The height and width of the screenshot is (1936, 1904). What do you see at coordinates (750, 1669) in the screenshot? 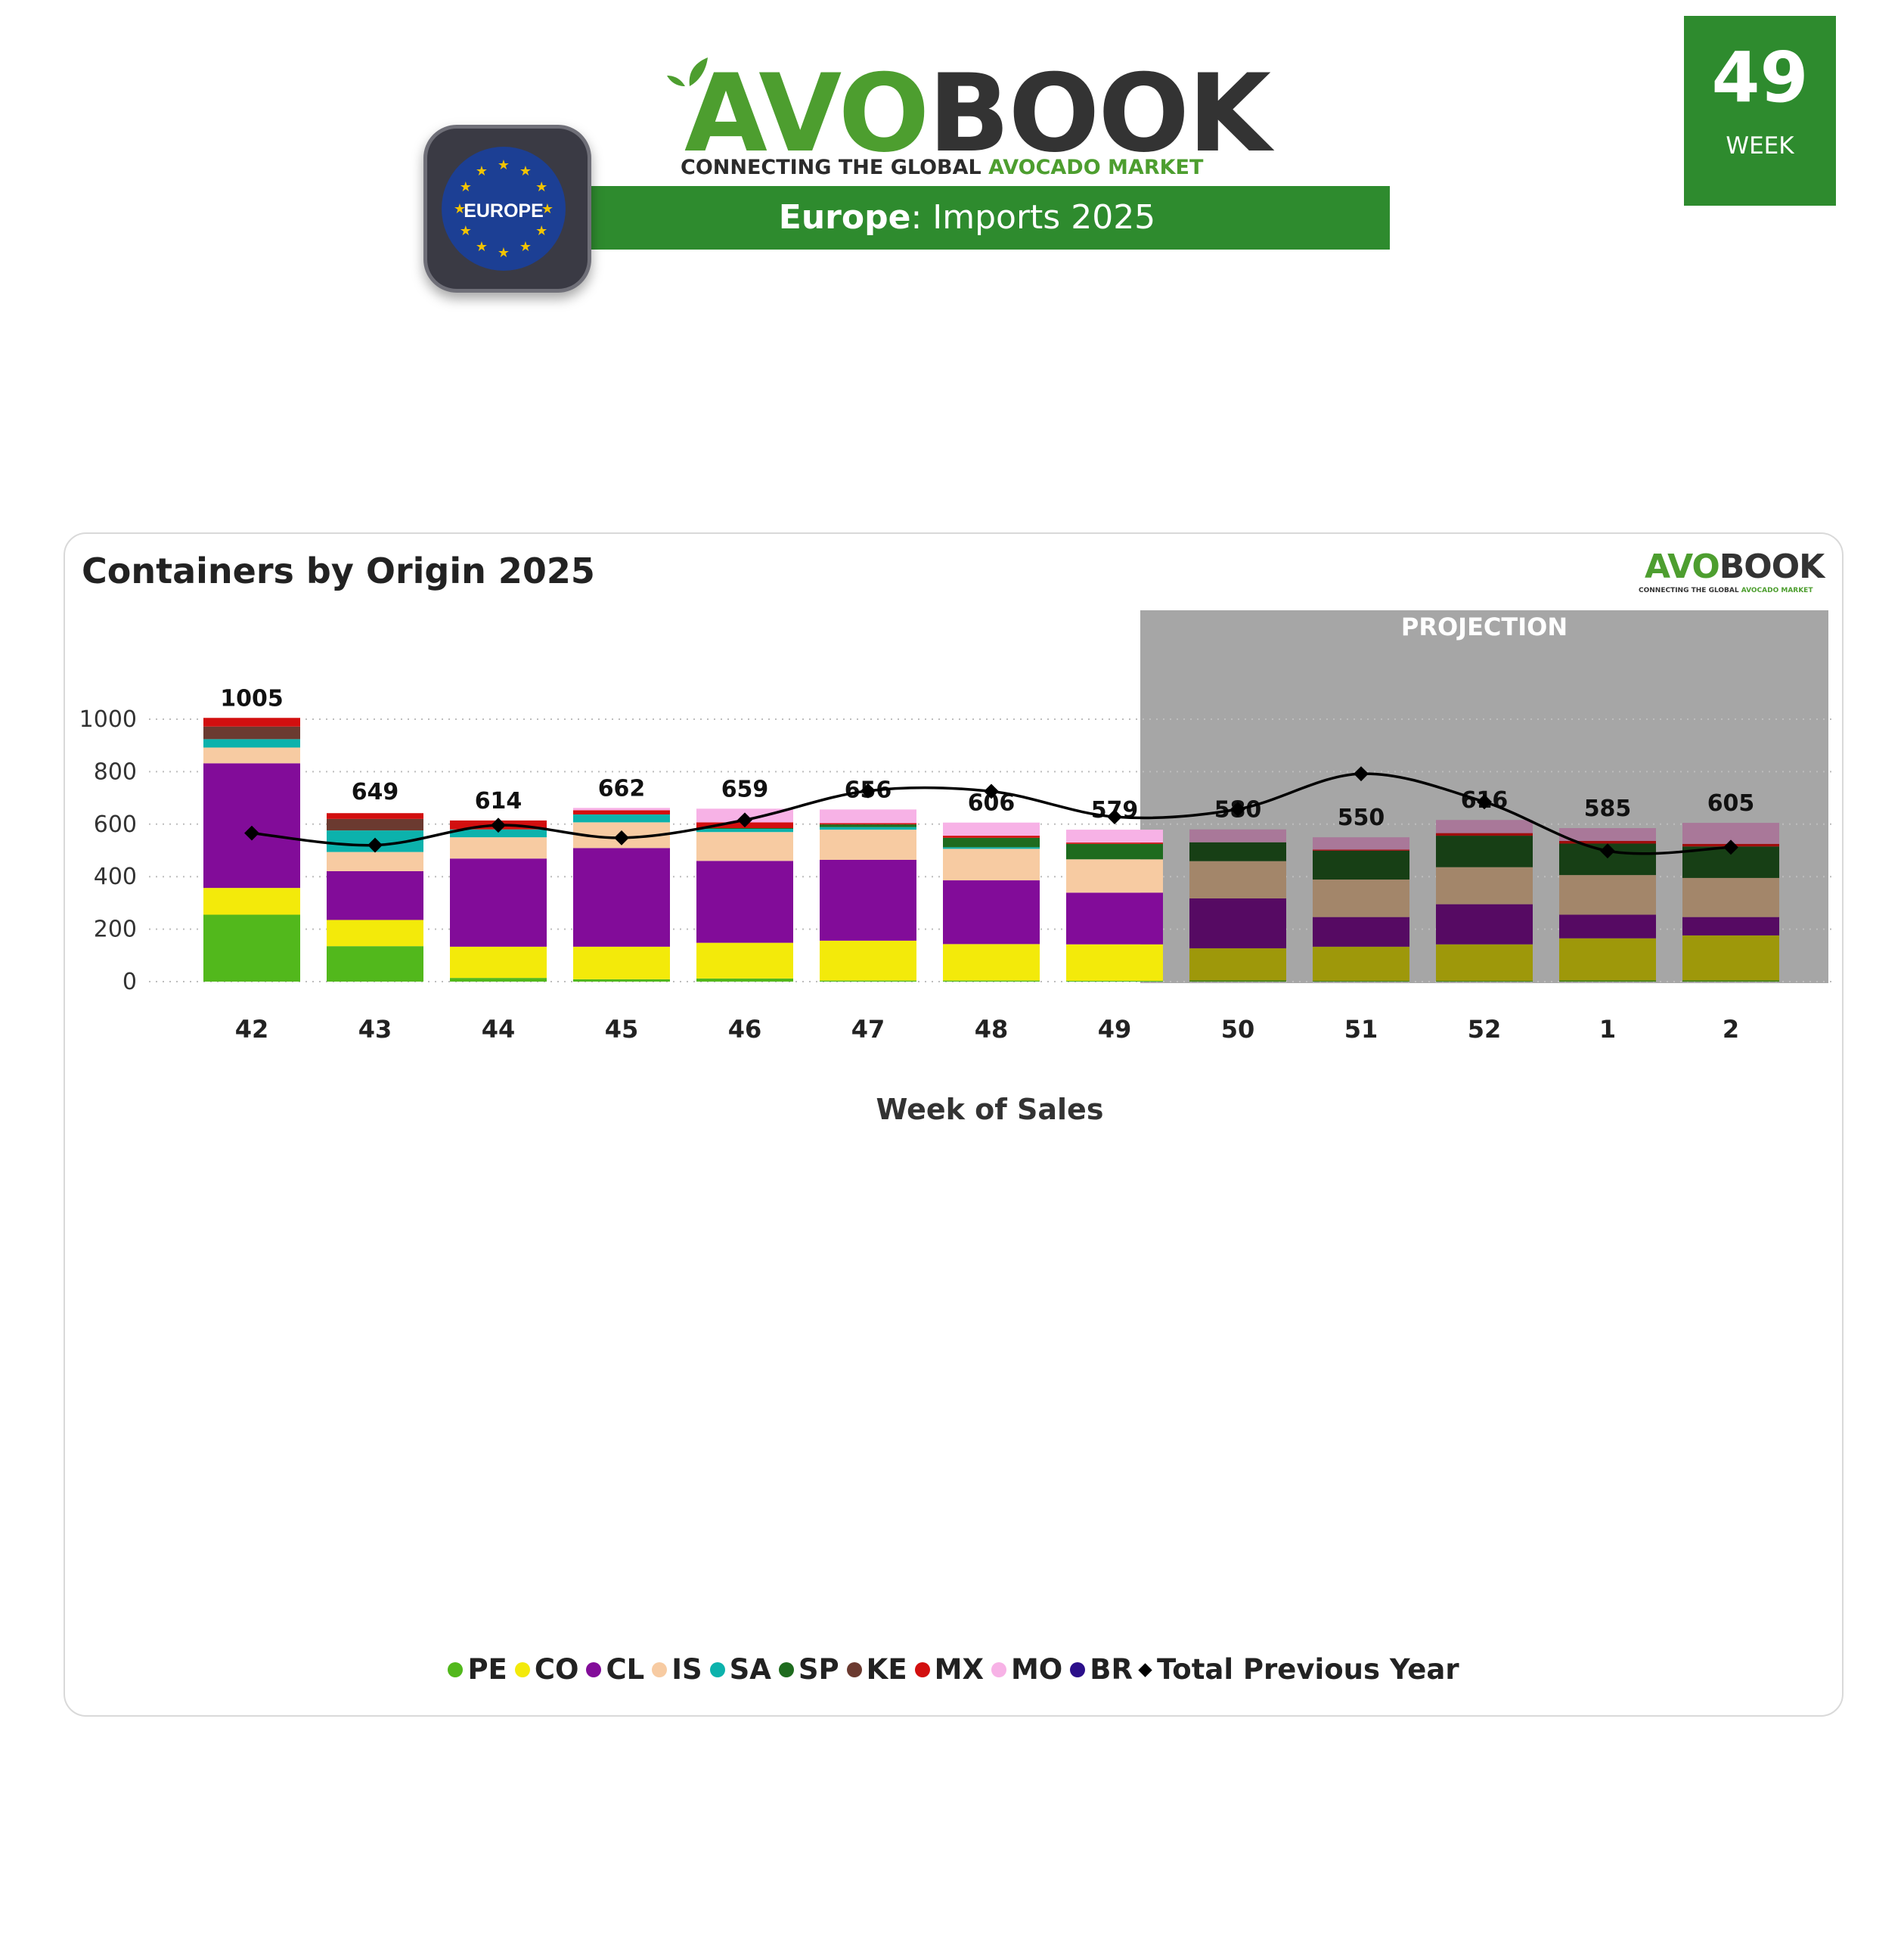
I see `legend-label: SA` at bounding box center [750, 1669].